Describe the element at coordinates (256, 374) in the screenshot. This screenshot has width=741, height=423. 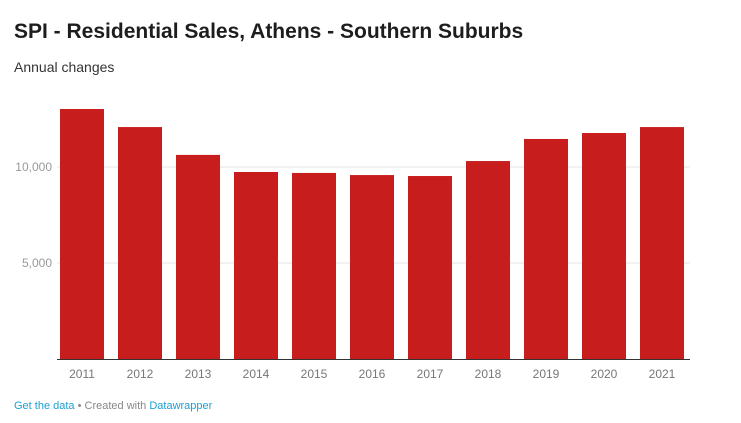
I see `x-tick-label: 2014` at that location.